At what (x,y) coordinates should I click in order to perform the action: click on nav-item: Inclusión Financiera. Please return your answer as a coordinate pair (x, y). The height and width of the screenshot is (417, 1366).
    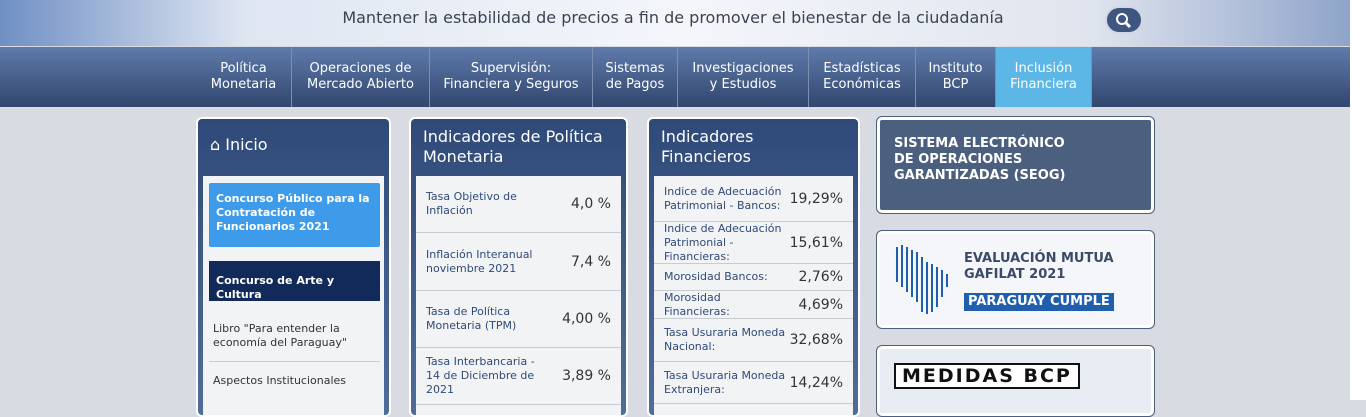
    Looking at the image, I should click on (1044, 77).